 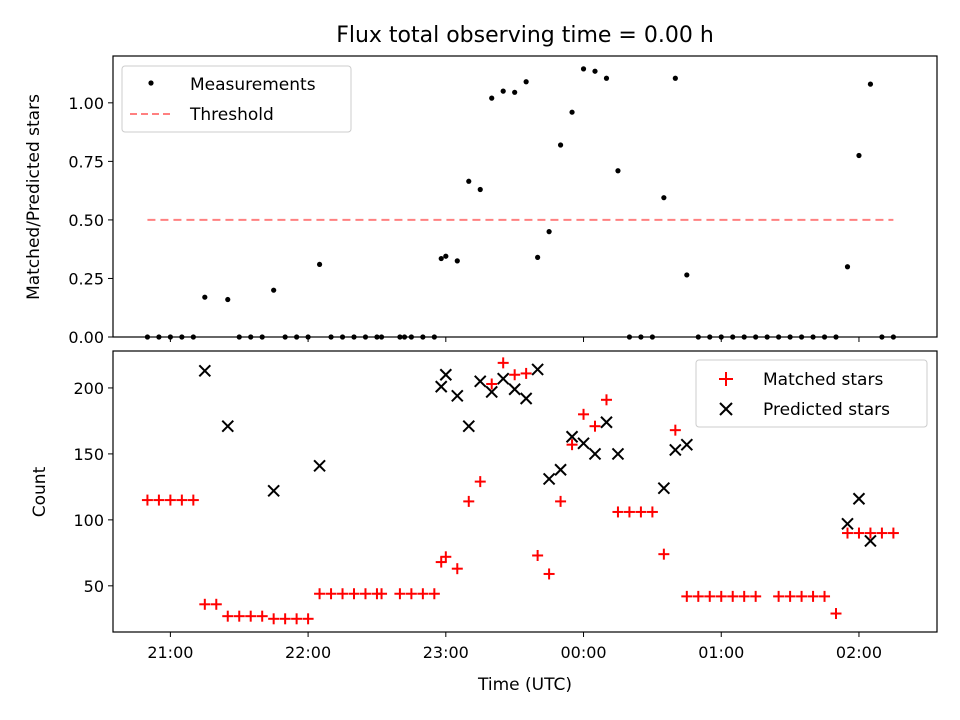 I want to click on legend-predicted-label: Predicted stars, so click(x=826, y=410).